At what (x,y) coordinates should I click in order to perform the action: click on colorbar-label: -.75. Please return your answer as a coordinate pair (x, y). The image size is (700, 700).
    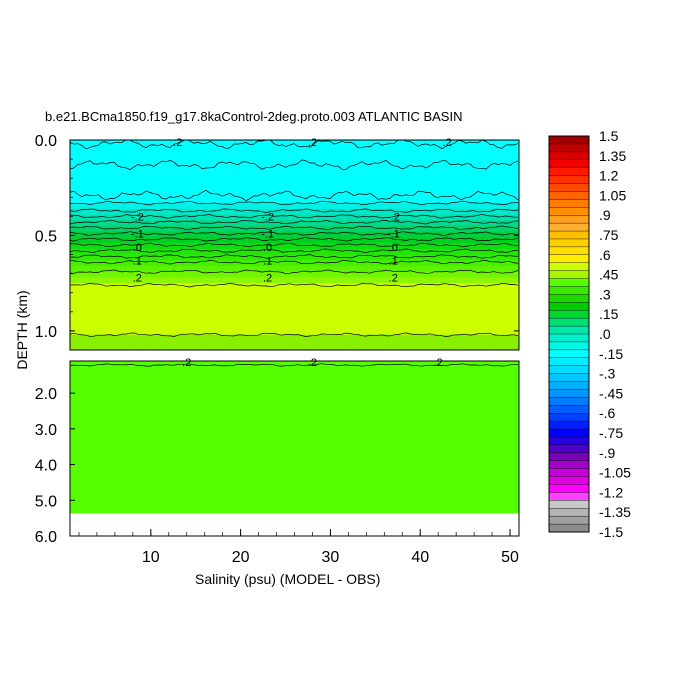
    Looking at the image, I should click on (611, 433).